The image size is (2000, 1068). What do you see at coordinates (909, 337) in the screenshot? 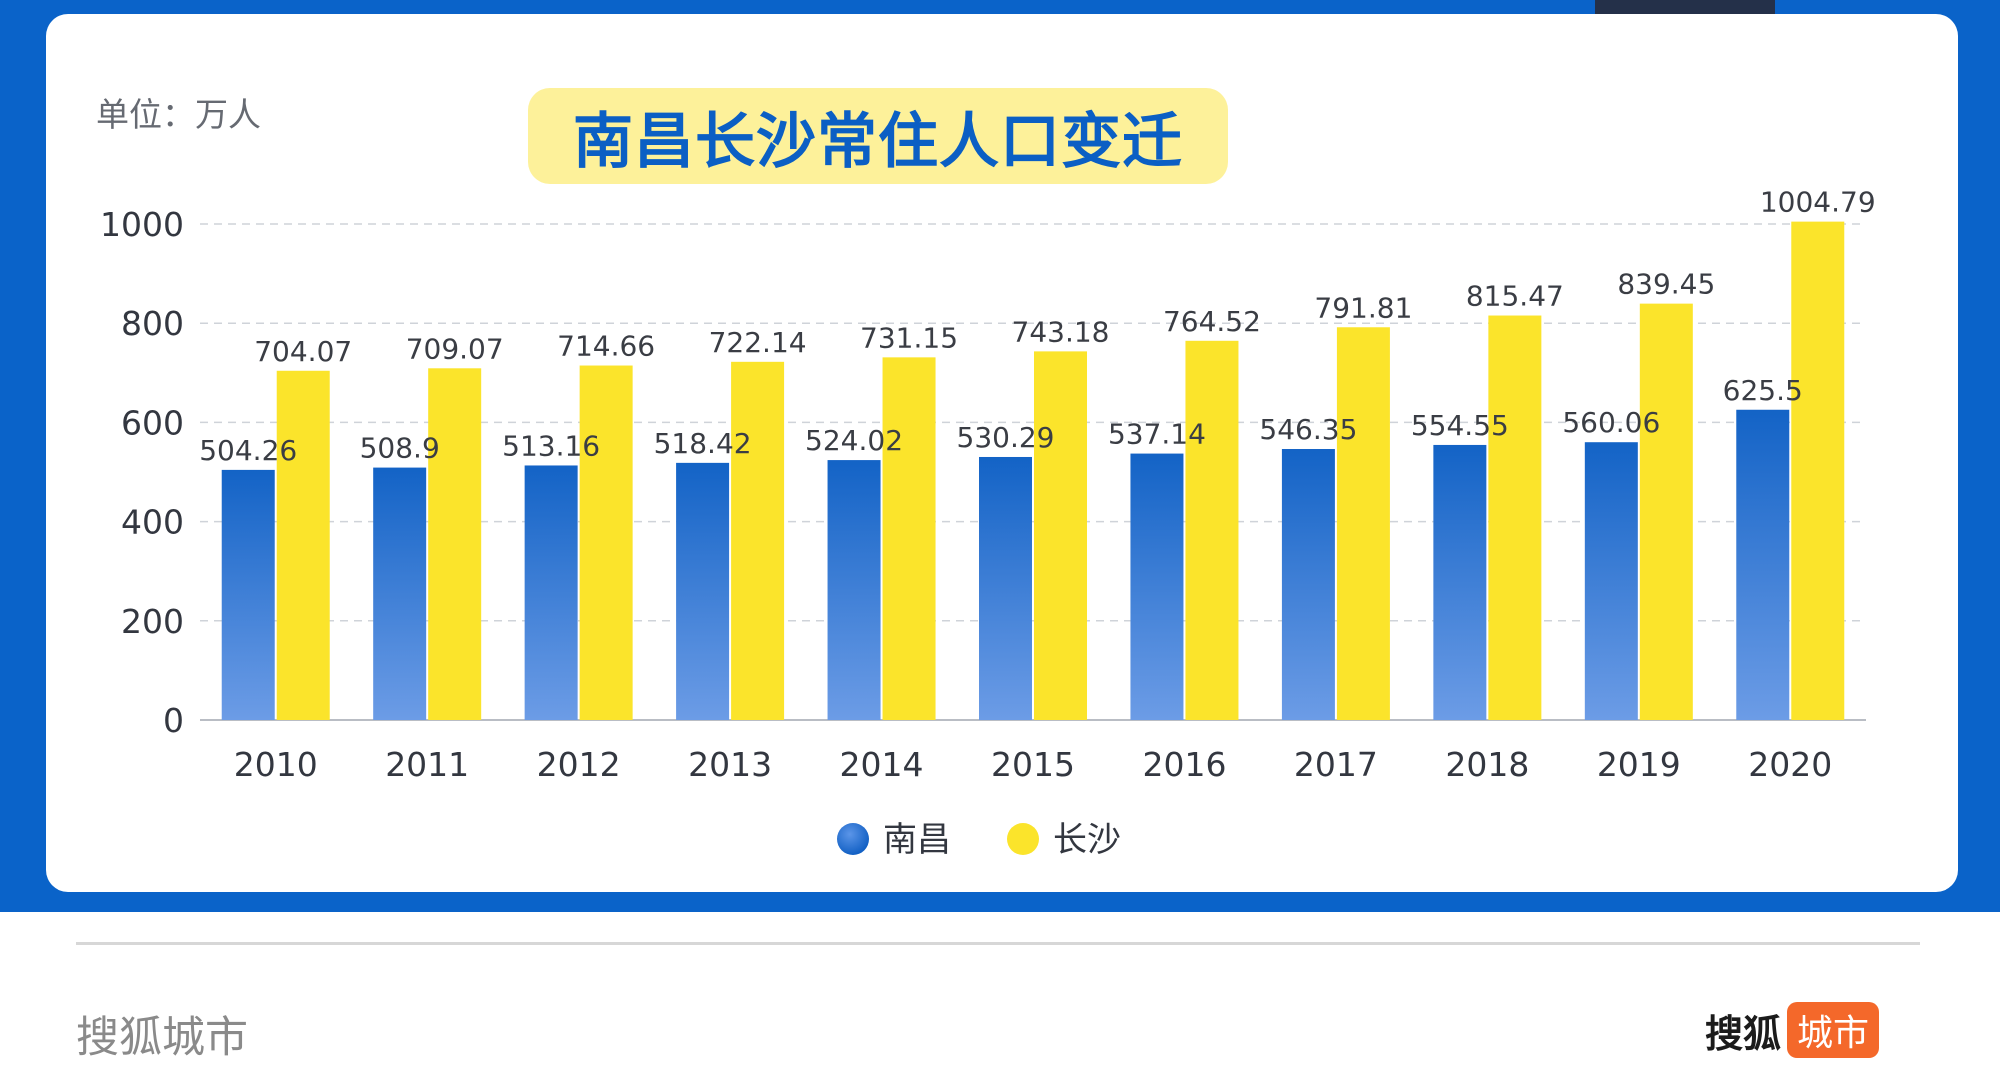
I see `data-label-changsha: 731.15` at bounding box center [909, 337].